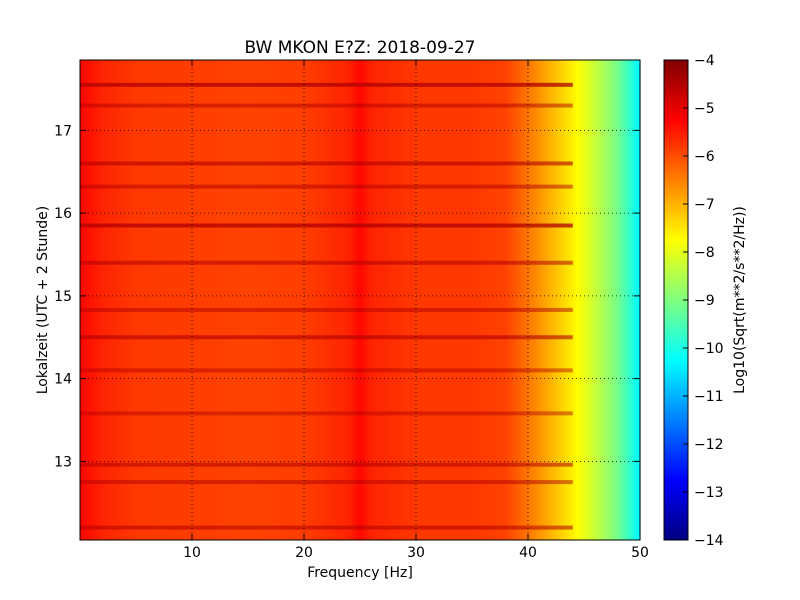 Image resolution: width=800 pixels, height=600 pixels. What do you see at coordinates (709, 397) in the screenshot?
I see `colorbar-tick-label: −11` at bounding box center [709, 397].